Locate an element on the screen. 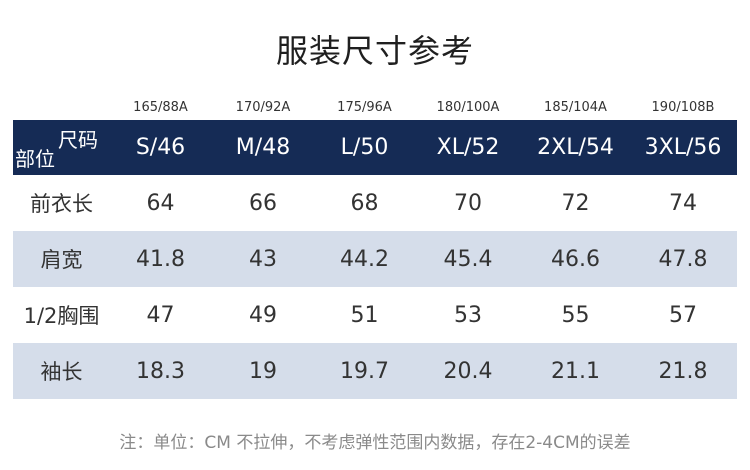 The image size is (750, 470). size-header: S/46 is located at coordinates (160, 147).